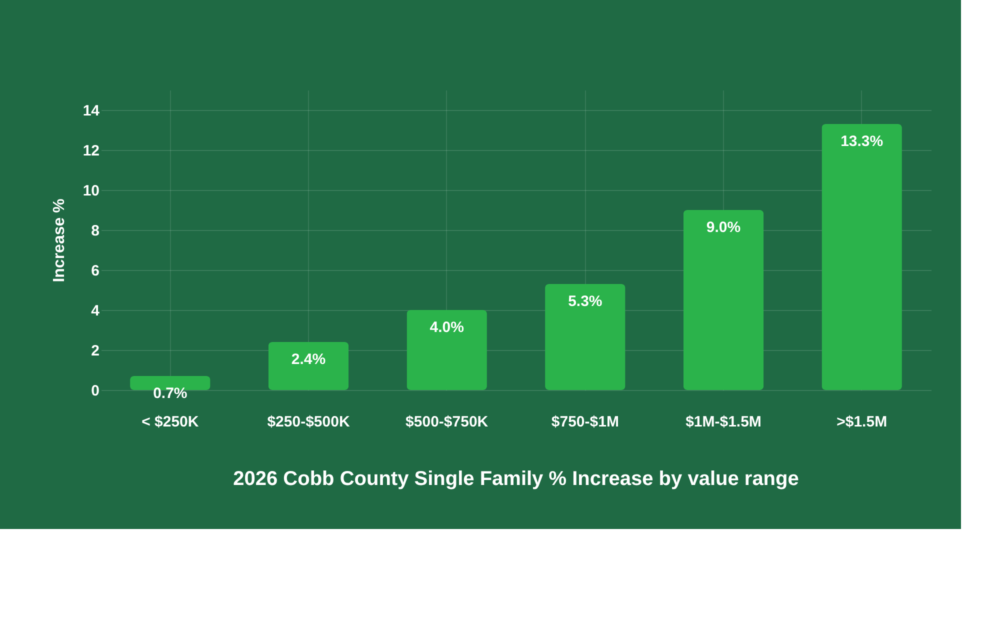  I want to click on y-tick-label: 10, so click(91, 191).